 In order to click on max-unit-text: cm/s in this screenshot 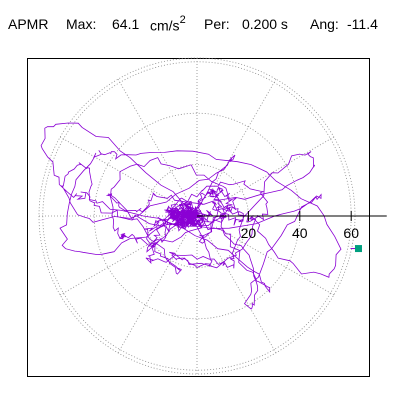, I will do `click(165, 25)`.